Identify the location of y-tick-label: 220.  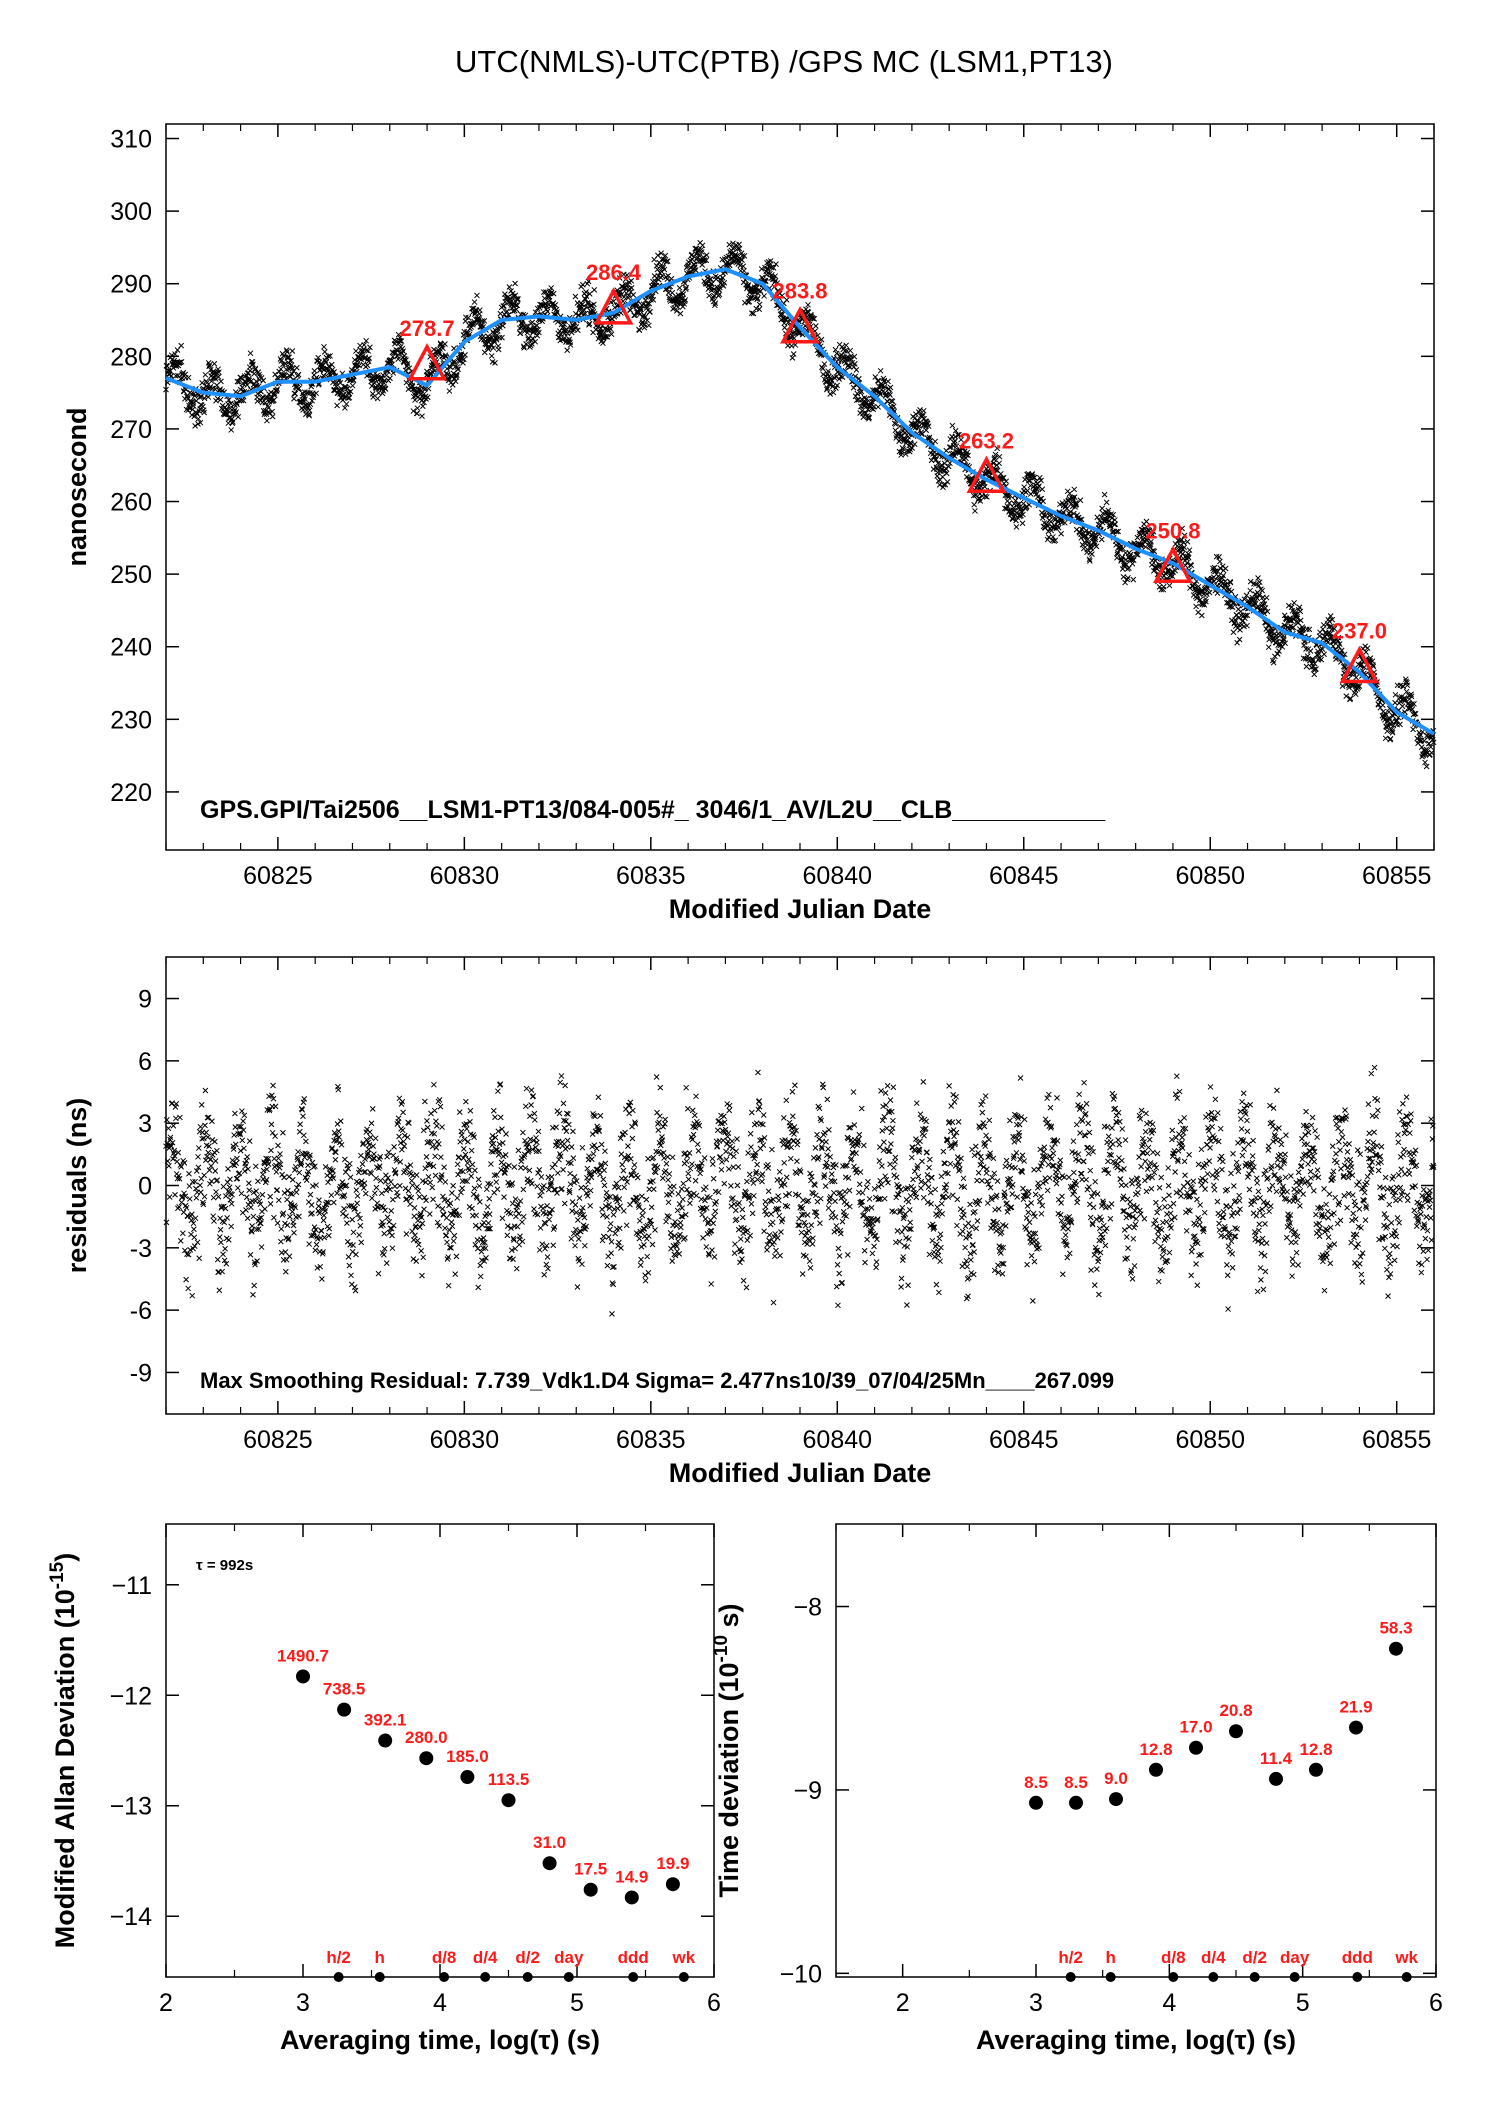
(131, 793).